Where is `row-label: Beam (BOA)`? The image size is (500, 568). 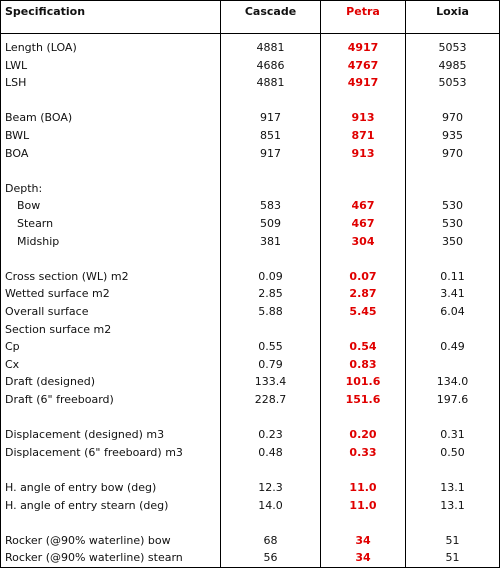
row-label: Beam (BOA) is located at coordinates (39, 118).